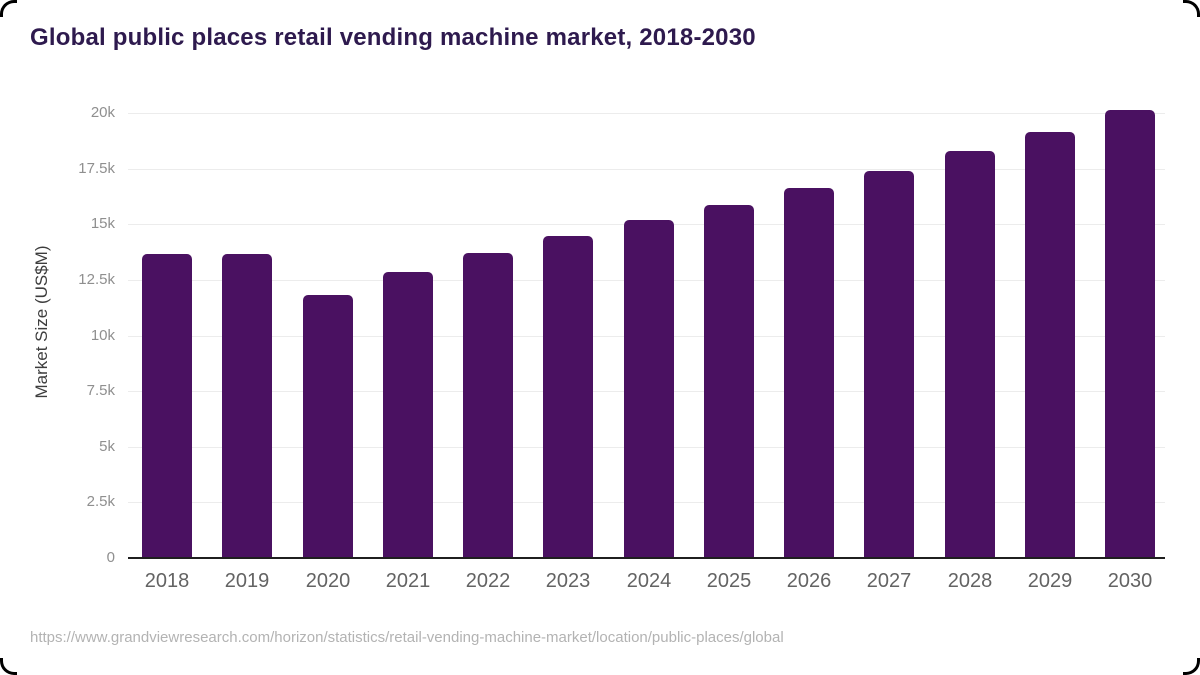  Describe the element at coordinates (96, 279) in the screenshot. I see `y-tick-12.5k: 12.5k` at that location.